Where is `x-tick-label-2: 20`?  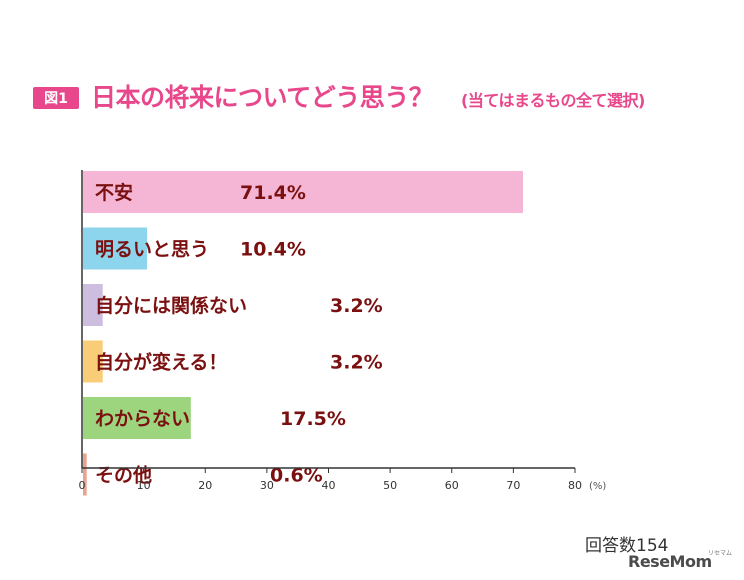
x-tick-label-2: 20 is located at coordinates (205, 485).